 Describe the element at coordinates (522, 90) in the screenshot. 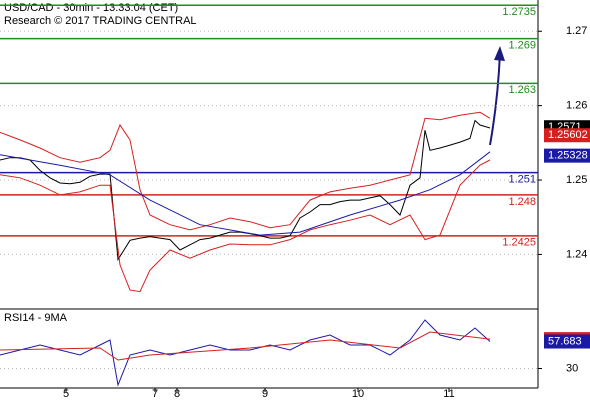

I see `level-label: 1.263` at that location.